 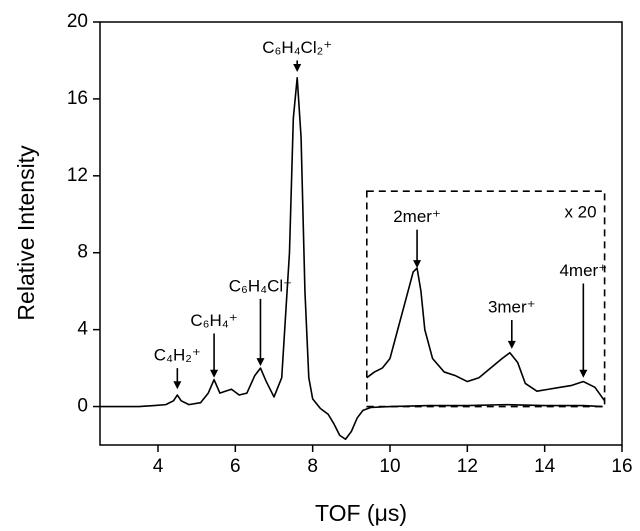 What do you see at coordinates (297, 47) in the screenshot?
I see `annotation-label: C₆H₄Cl₂⁺` at bounding box center [297, 47].